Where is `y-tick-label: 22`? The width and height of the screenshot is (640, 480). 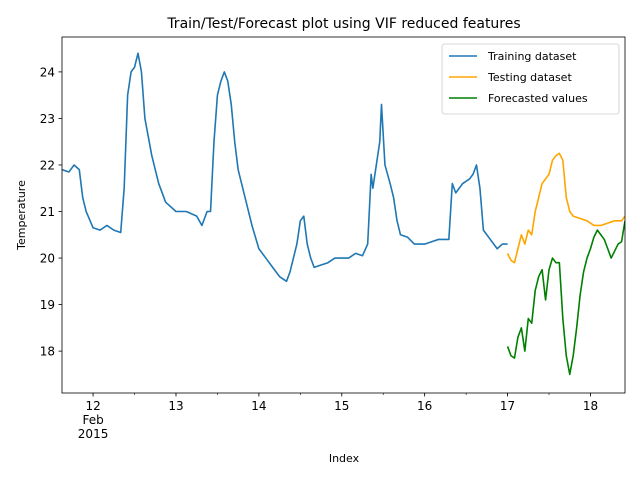
y-tick-label: 22 is located at coordinates (47, 165).